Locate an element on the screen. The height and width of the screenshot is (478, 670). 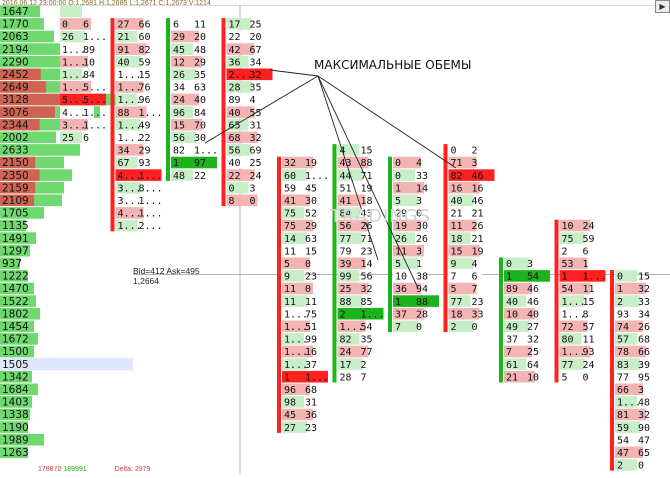
profile-row: 2159 is located at coordinates (32, 187).